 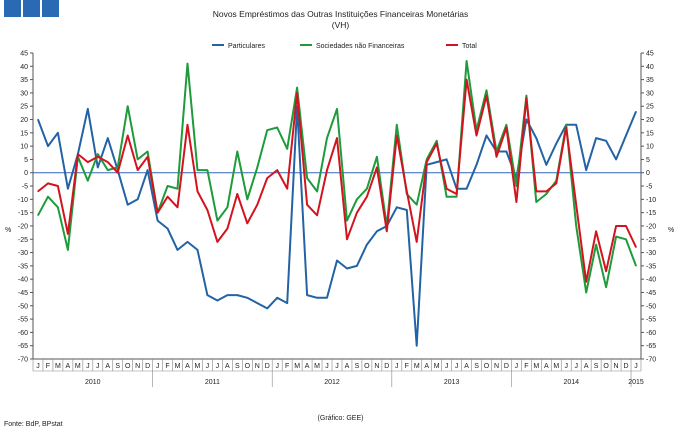 What do you see at coordinates (23, 240) in the screenshot?
I see `y-tick-label-left: -25` at bounding box center [23, 240].